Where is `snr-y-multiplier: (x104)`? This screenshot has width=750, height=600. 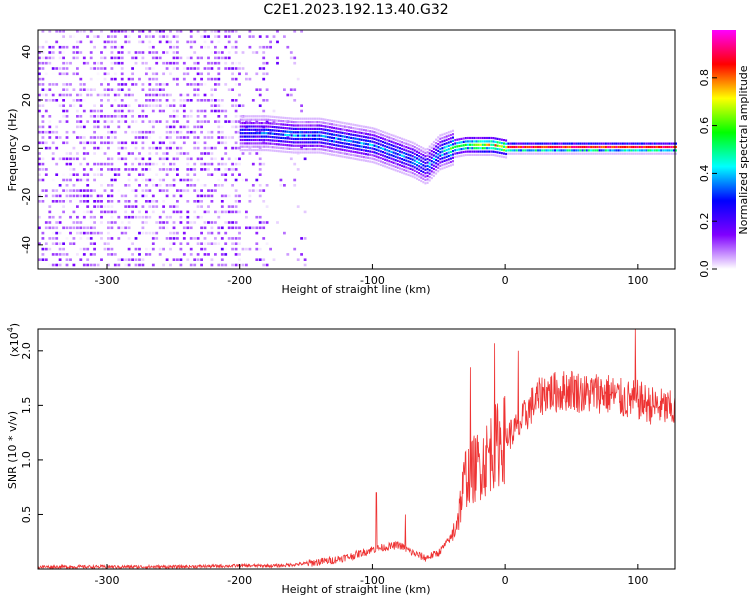
snr-y-multiplier: (x104) is located at coordinates (13, 340).